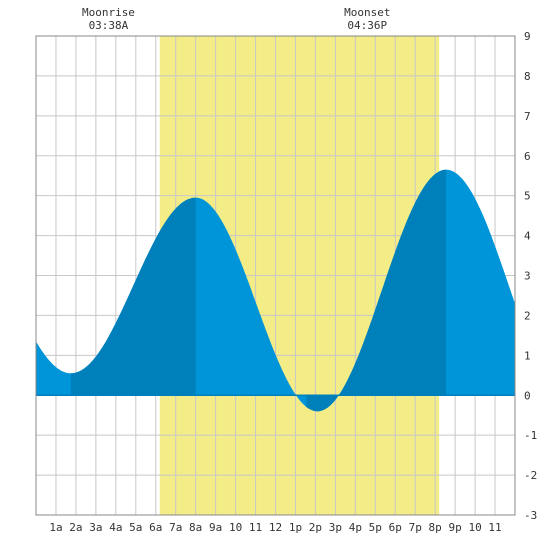 This screenshot has width=550, height=550. Describe the element at coordinates (435, 527) in the screenshot. I see `x-tick-label: 8p` at that location.